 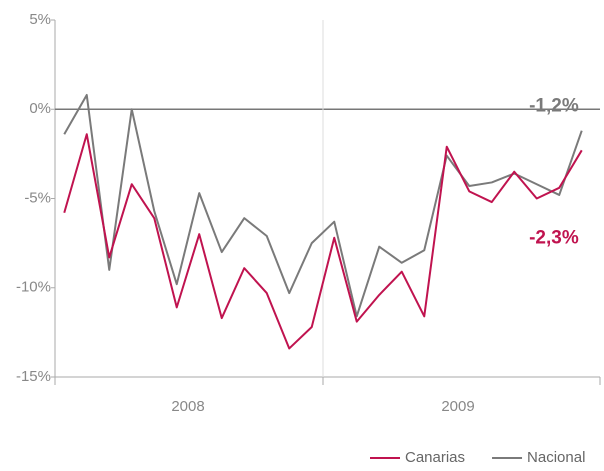 What do you see at coordinates (554, 106) in the screenshot?
I see `value-label: -1,2%` at bounding box center [554, 106].